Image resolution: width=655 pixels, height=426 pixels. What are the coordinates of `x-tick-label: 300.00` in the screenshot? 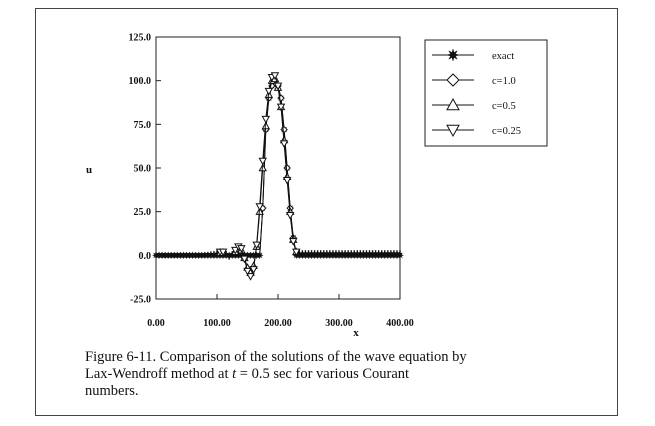 It's located at (339, 323).